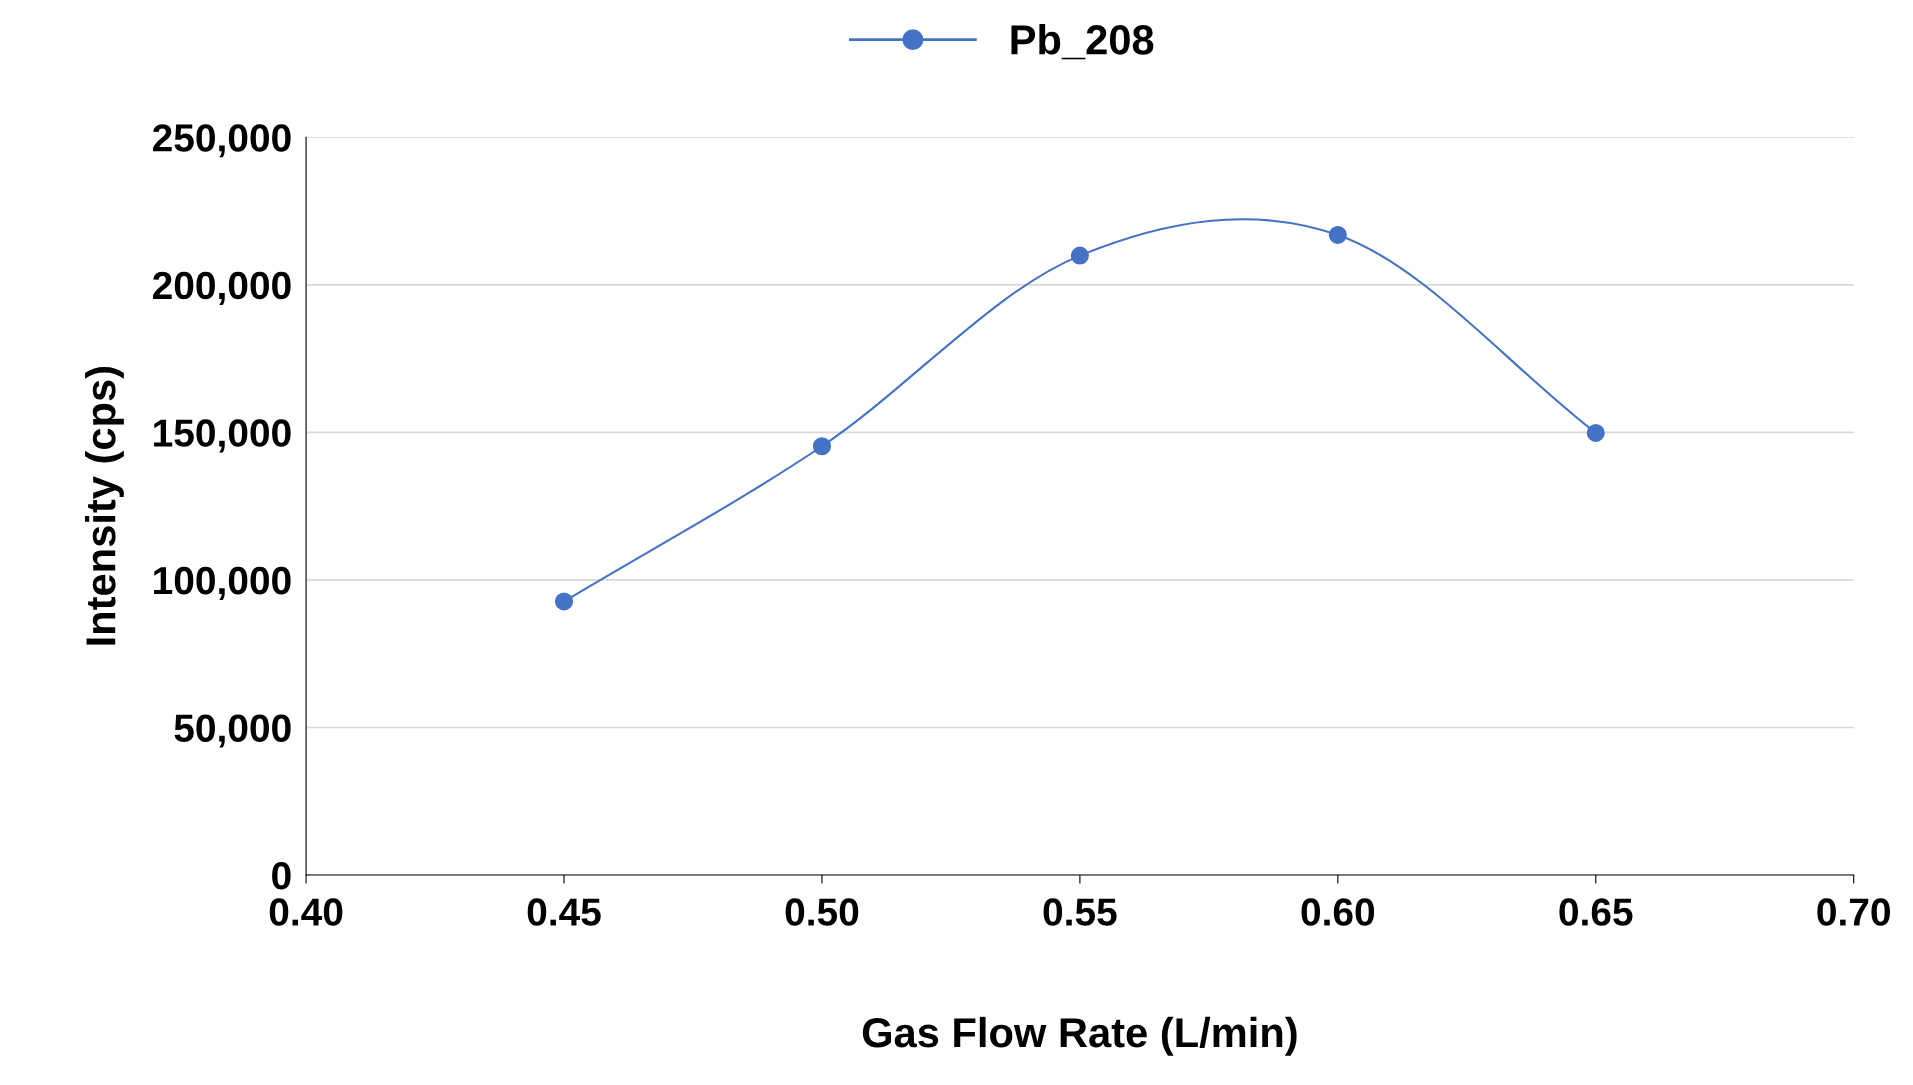  What do you see at coordinates (1082, 42) in the screenshot?
I see `legend-label: Pb_208` at bounding box center [1082, 42].